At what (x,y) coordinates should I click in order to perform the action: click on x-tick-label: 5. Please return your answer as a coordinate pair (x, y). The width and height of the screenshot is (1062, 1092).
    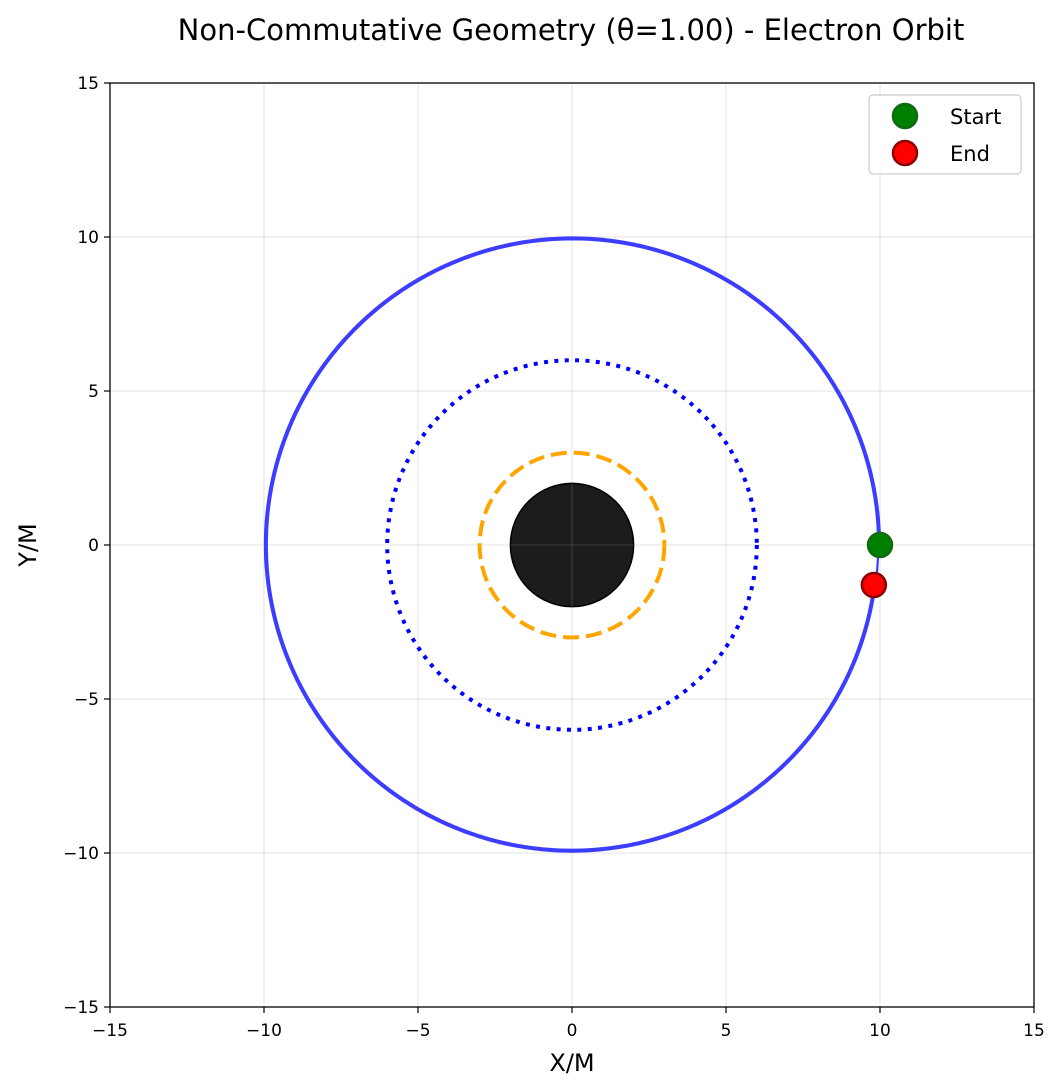
    Looking at the image, I should click on (726, 1031).